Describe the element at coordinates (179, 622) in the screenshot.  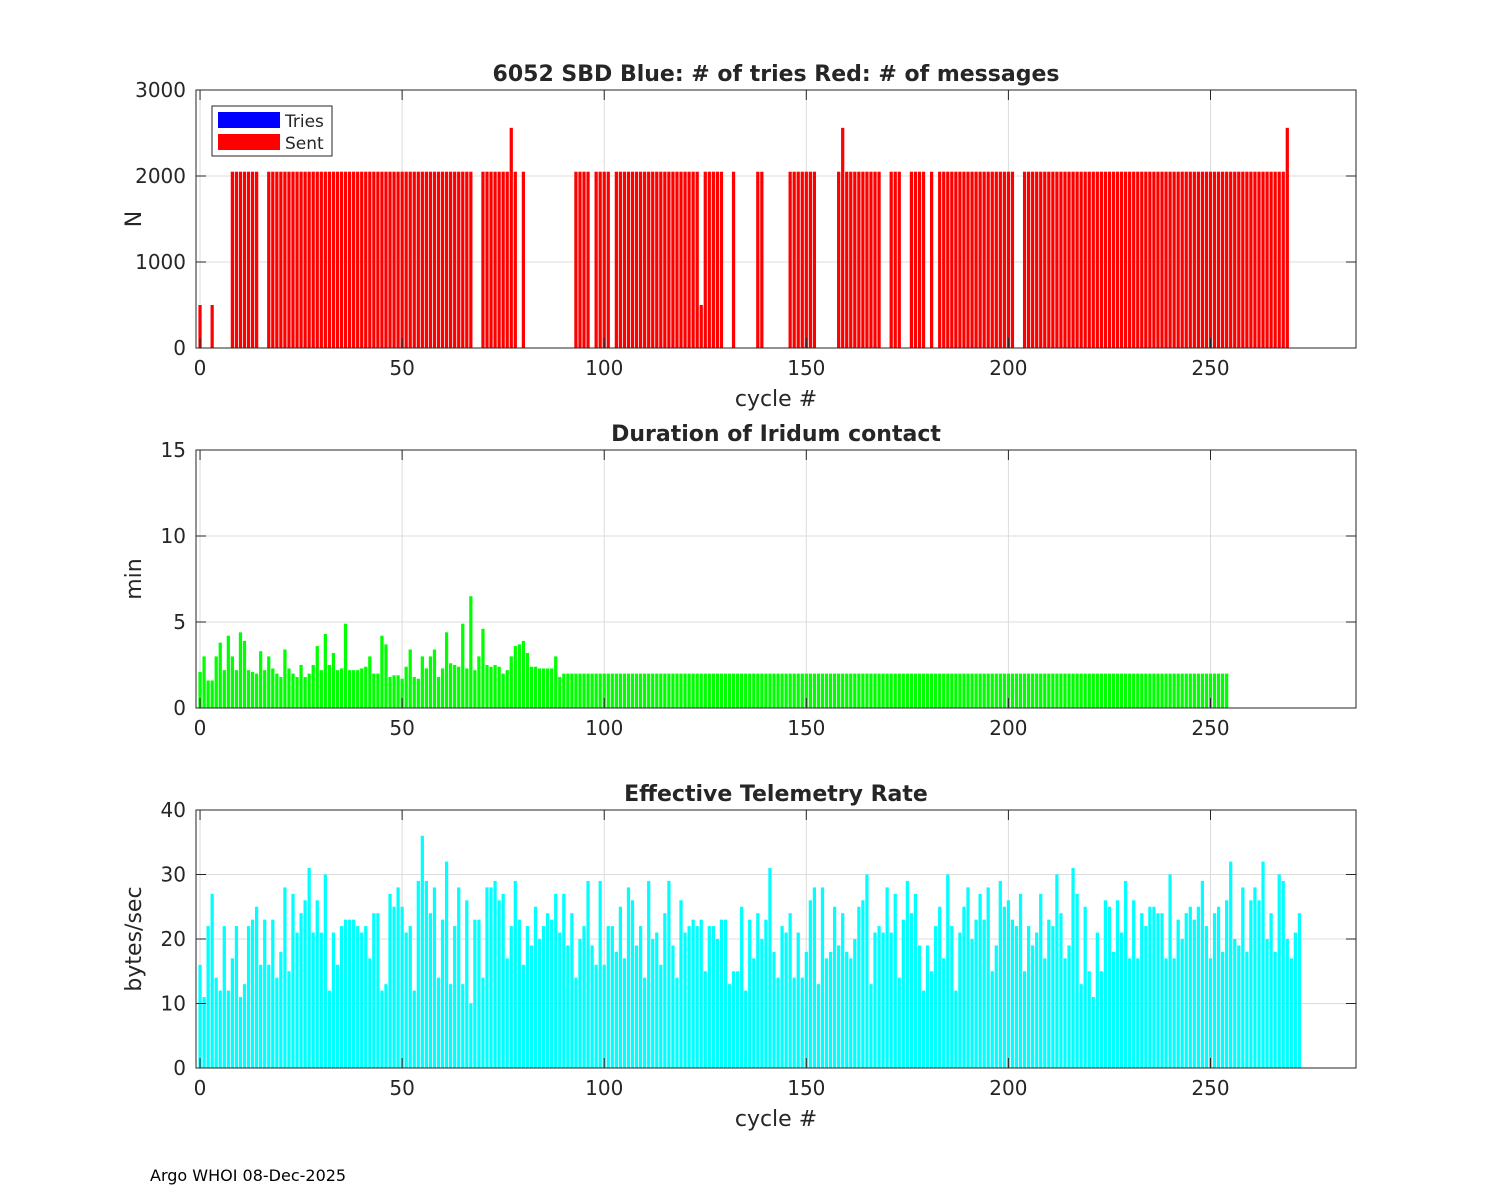
I see `y-tick-label: 5` at that location.